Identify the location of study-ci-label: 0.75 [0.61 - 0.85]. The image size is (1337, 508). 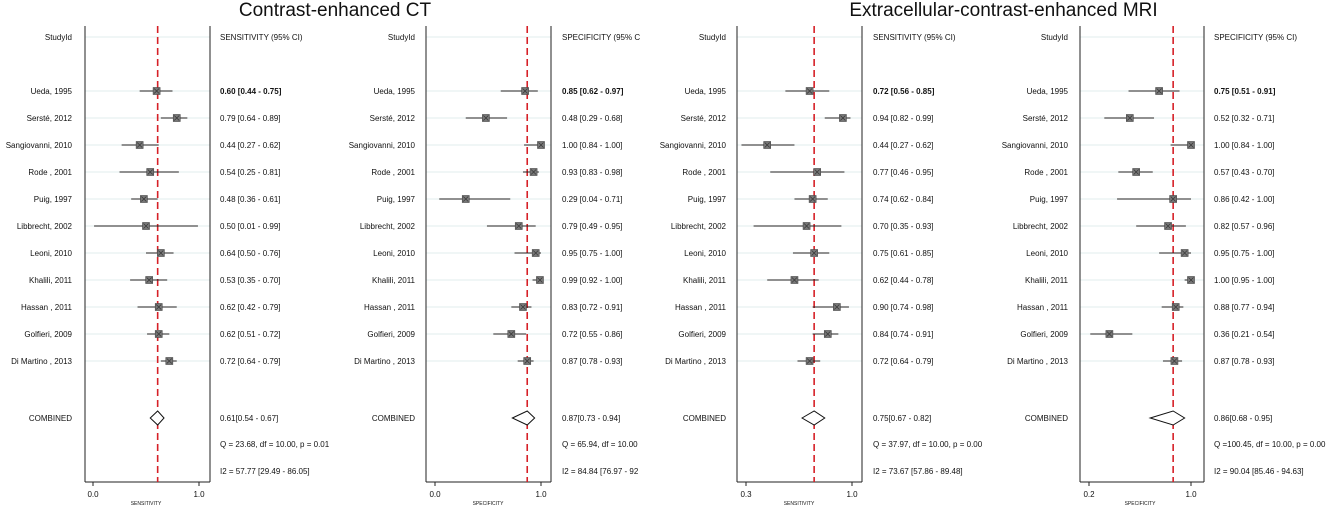
(903, 253).